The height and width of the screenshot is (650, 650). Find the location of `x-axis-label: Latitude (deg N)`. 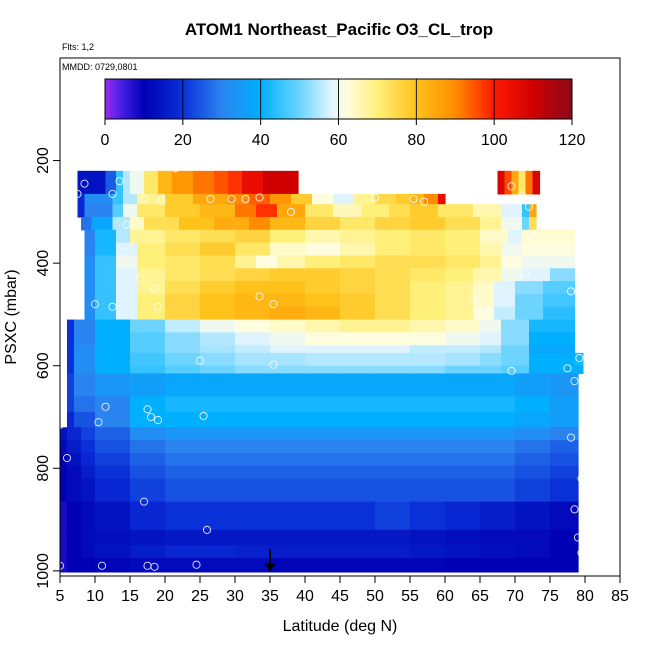

x-axis-label: Latitude (deg N) is located at coordinates (340, 626).